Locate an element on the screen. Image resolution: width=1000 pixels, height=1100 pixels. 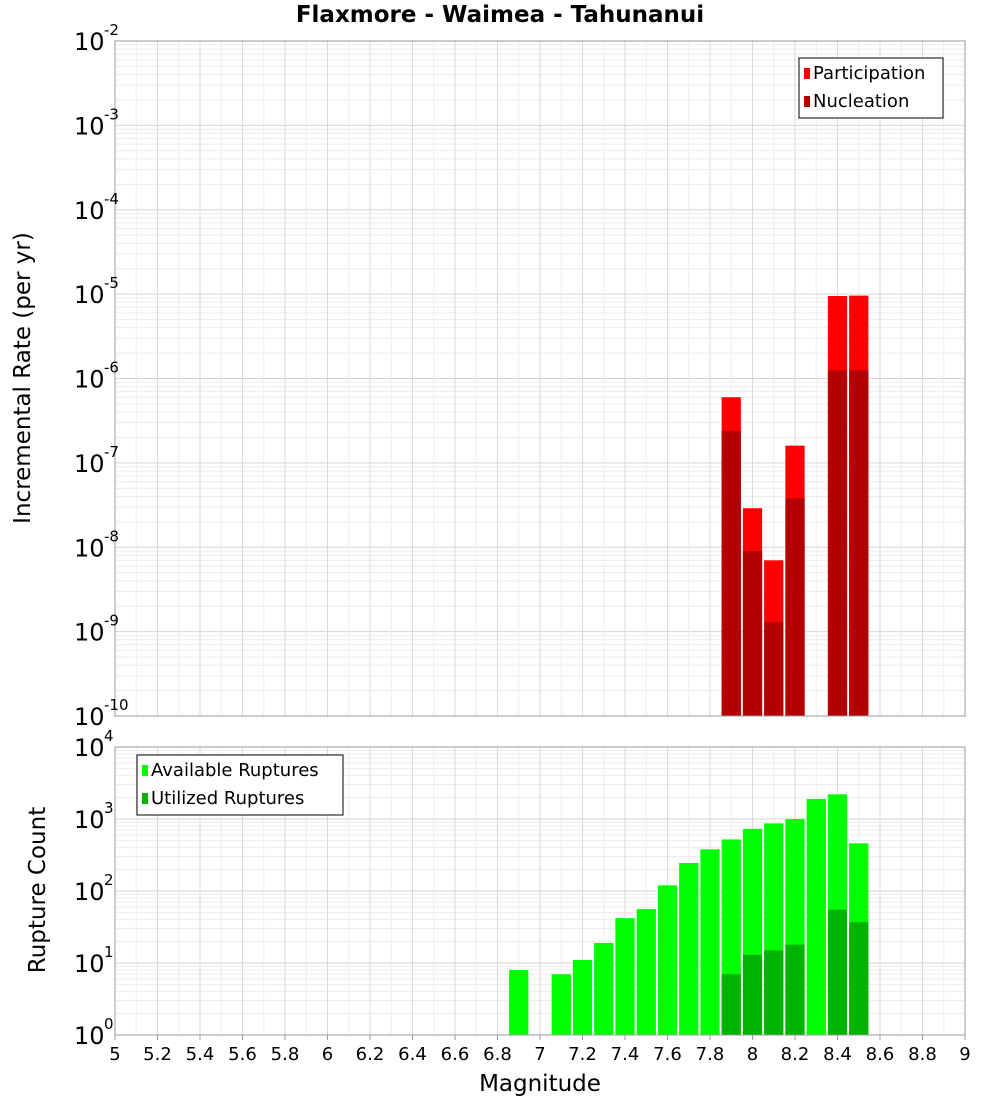
x-tick-label: 6 is located at coordinates (327, 1054).